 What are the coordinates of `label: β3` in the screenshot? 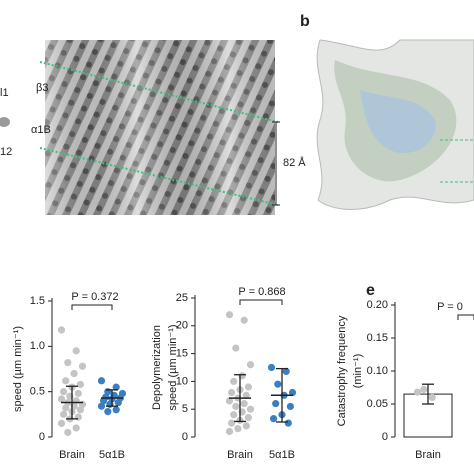 It's located at (42, 88).